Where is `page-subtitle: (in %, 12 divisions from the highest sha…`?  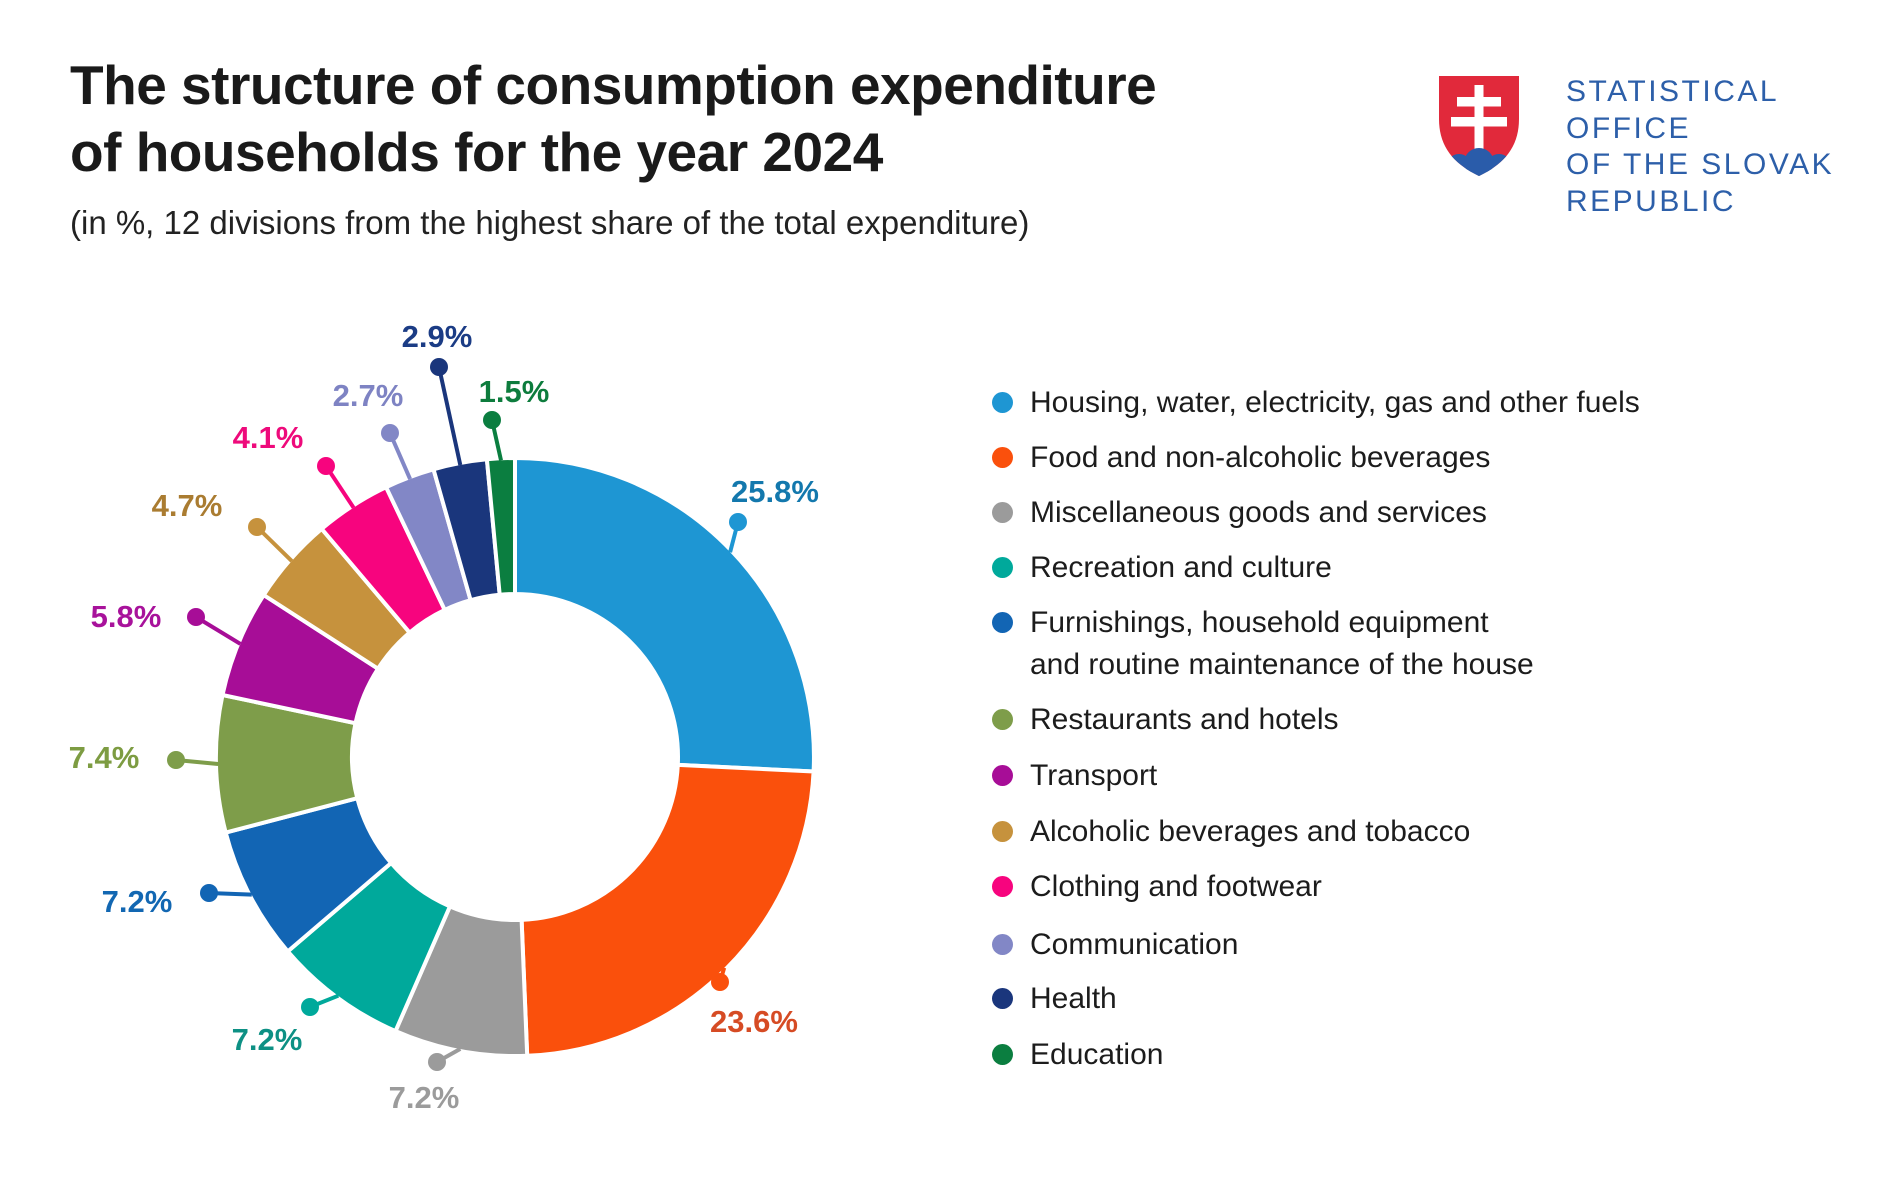 page-subtitle: (in %, 12 divisions from the highest sha… is located at coordinates (550, 222).